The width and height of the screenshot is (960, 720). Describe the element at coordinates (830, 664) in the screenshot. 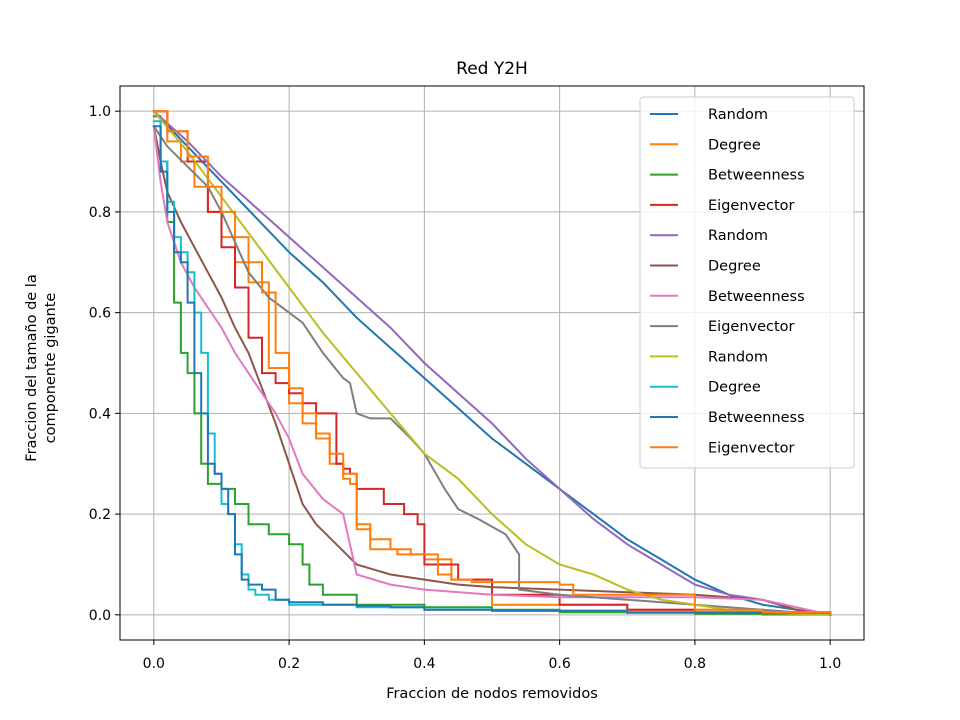

I see `x-tick-label: 1.0` at that location.